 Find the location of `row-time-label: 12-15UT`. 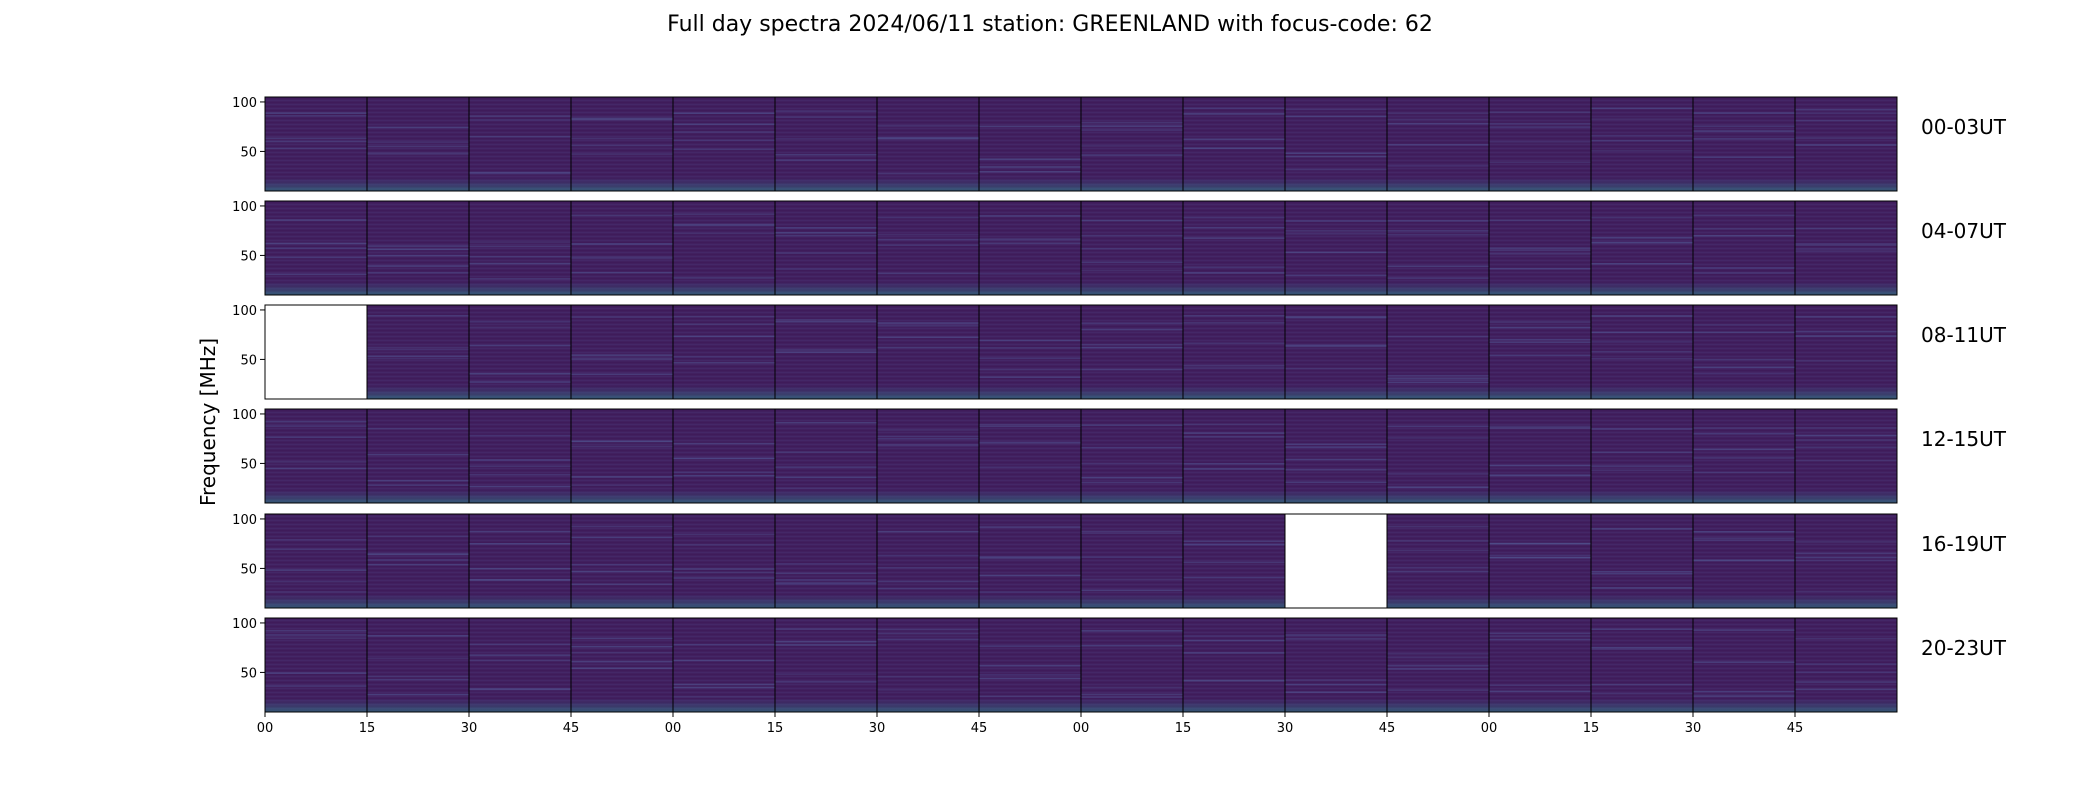

row-time-label: 12-15UT is located at coordinates (1964, 439).